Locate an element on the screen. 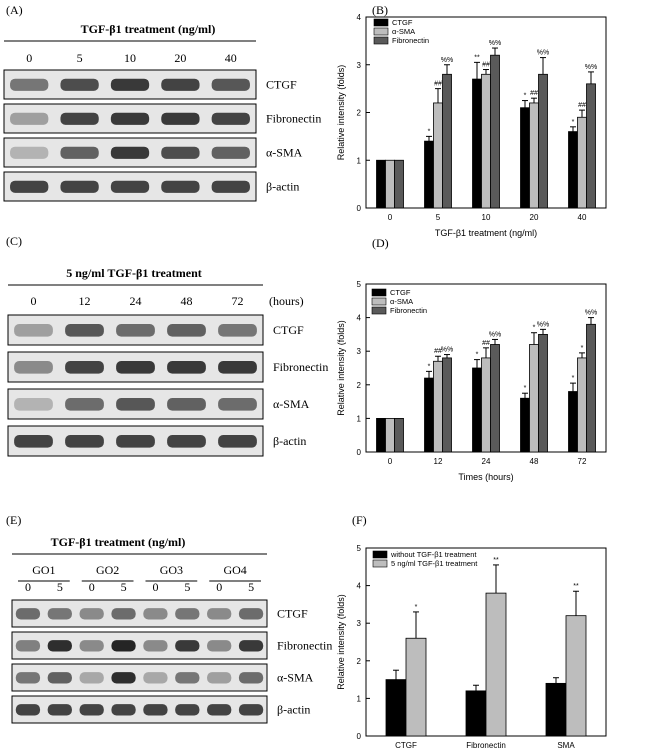  x-tick-label: 0 is located at coordinates (390, 217).